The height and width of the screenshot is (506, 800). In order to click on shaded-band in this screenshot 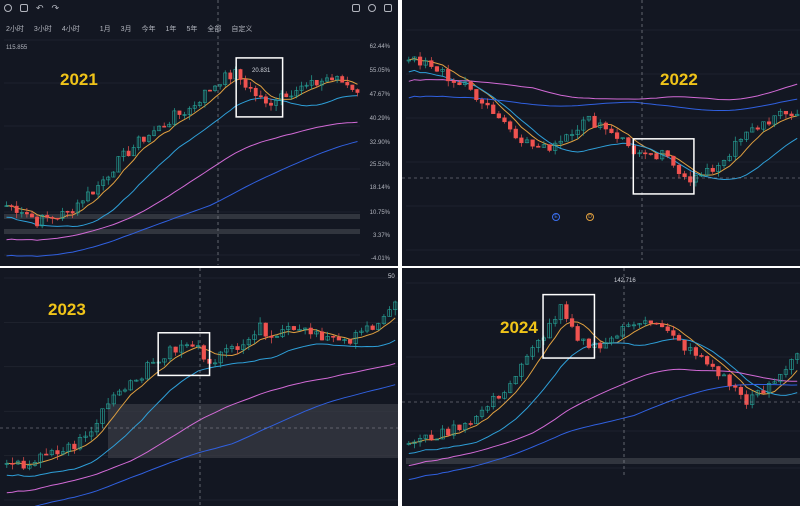, I will do `click(182, 231)`.